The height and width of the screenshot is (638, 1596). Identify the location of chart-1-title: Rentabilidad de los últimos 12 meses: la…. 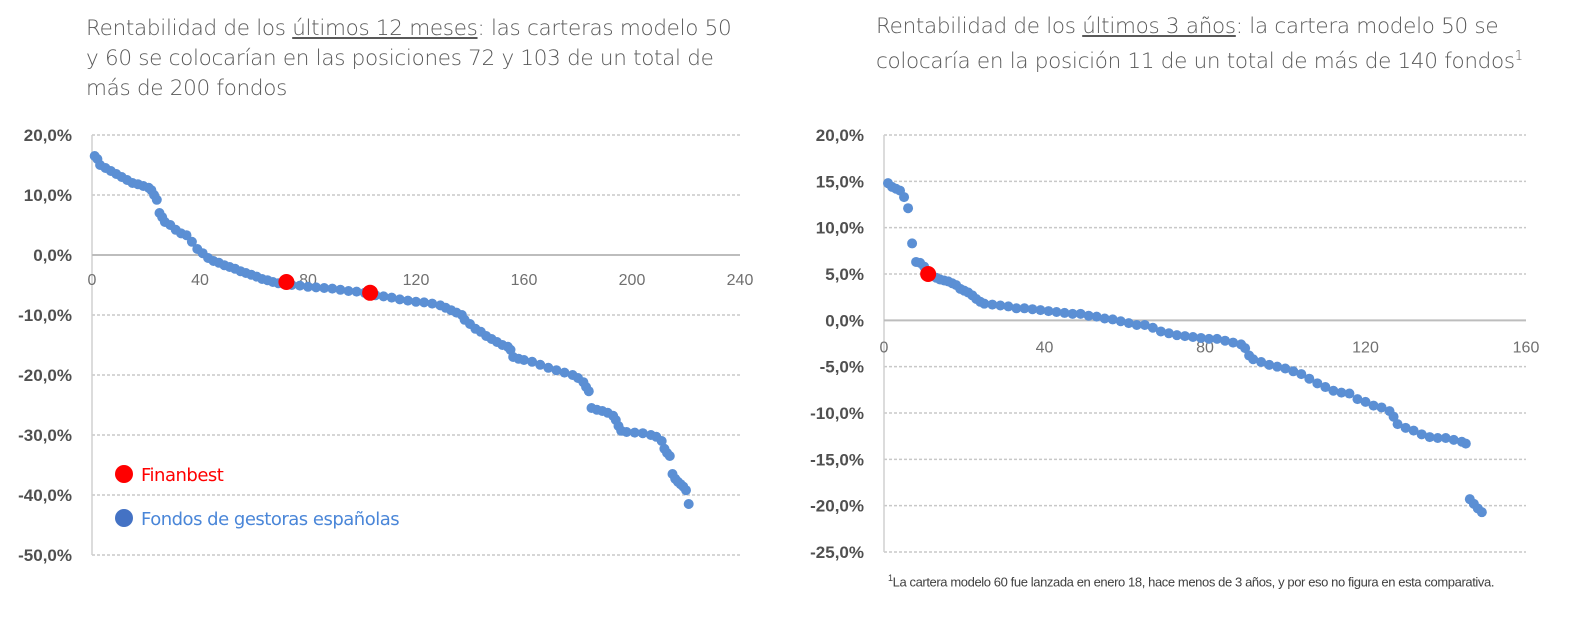
(416, 59).